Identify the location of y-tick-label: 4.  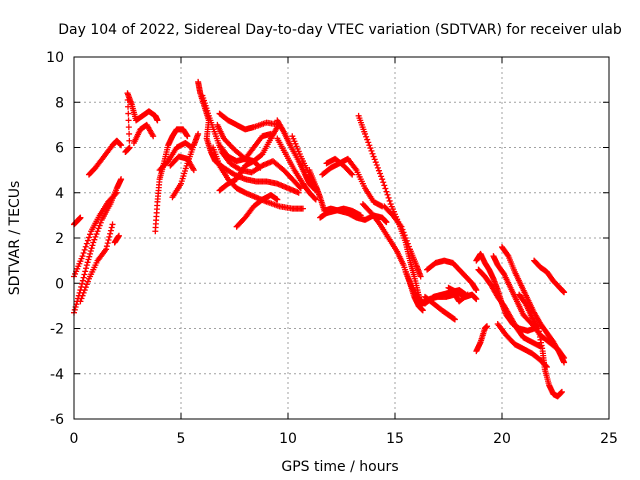
(59, 194).